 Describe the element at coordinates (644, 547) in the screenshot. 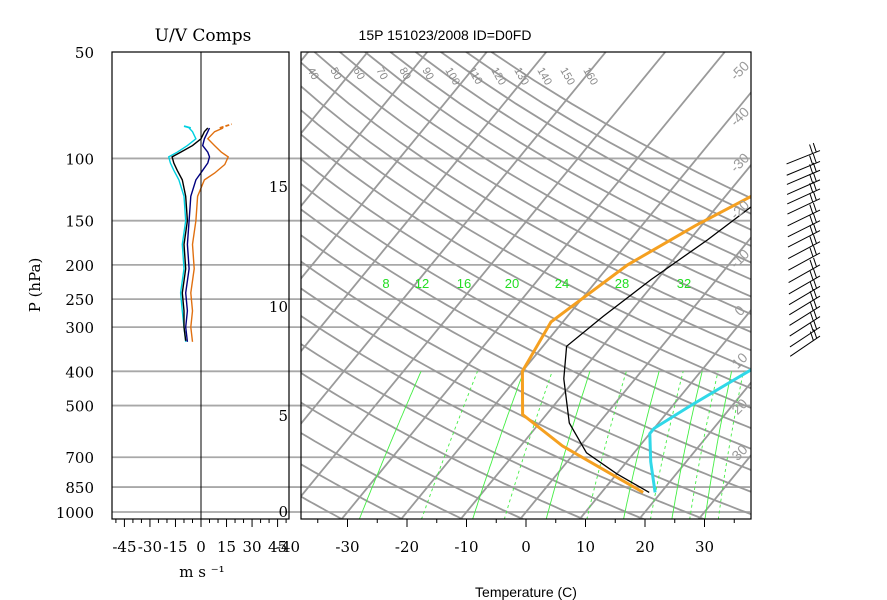

I see `temperature-tick-label: 20` at that location.